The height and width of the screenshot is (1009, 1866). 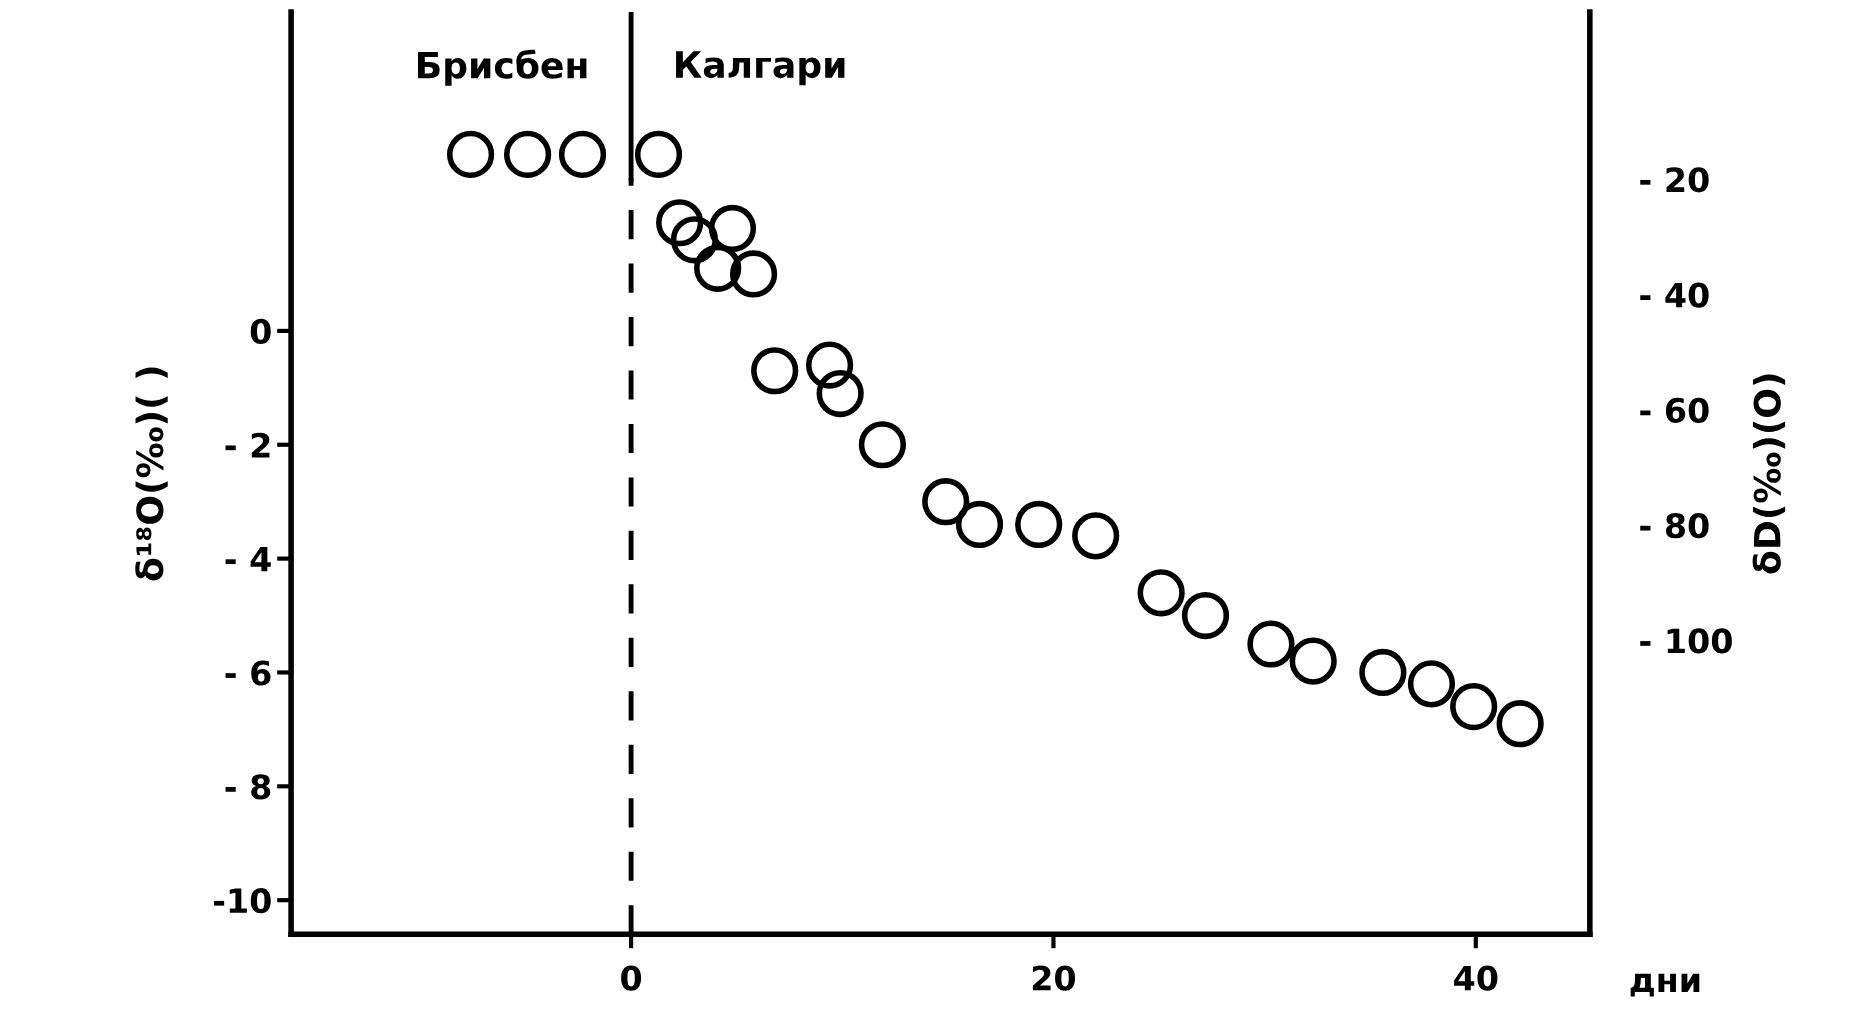 What do you see at coordinates (242, 901) in the screenshot?
I see `y-tick-label: -10` at bounding box center [242, 901].